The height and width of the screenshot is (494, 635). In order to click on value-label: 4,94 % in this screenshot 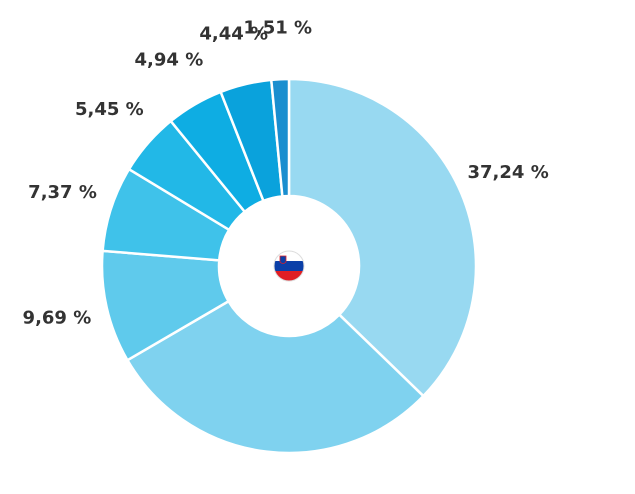, I will do `click(169, 60)`.